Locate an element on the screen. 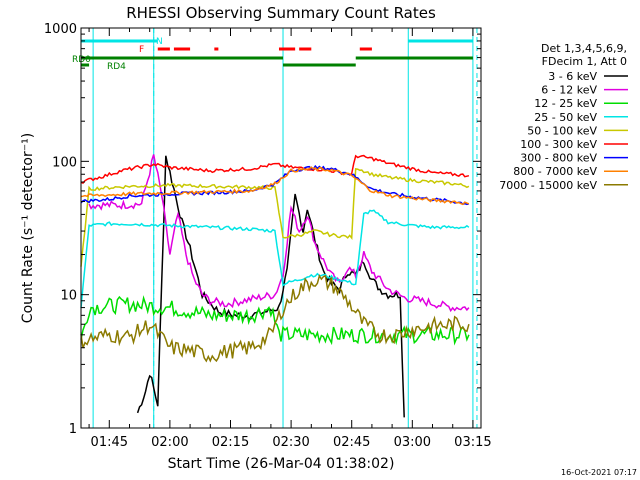 The height and width of the screenshot is (480, 640). series-line-100-300-kev is located at coordinates (275, 169).